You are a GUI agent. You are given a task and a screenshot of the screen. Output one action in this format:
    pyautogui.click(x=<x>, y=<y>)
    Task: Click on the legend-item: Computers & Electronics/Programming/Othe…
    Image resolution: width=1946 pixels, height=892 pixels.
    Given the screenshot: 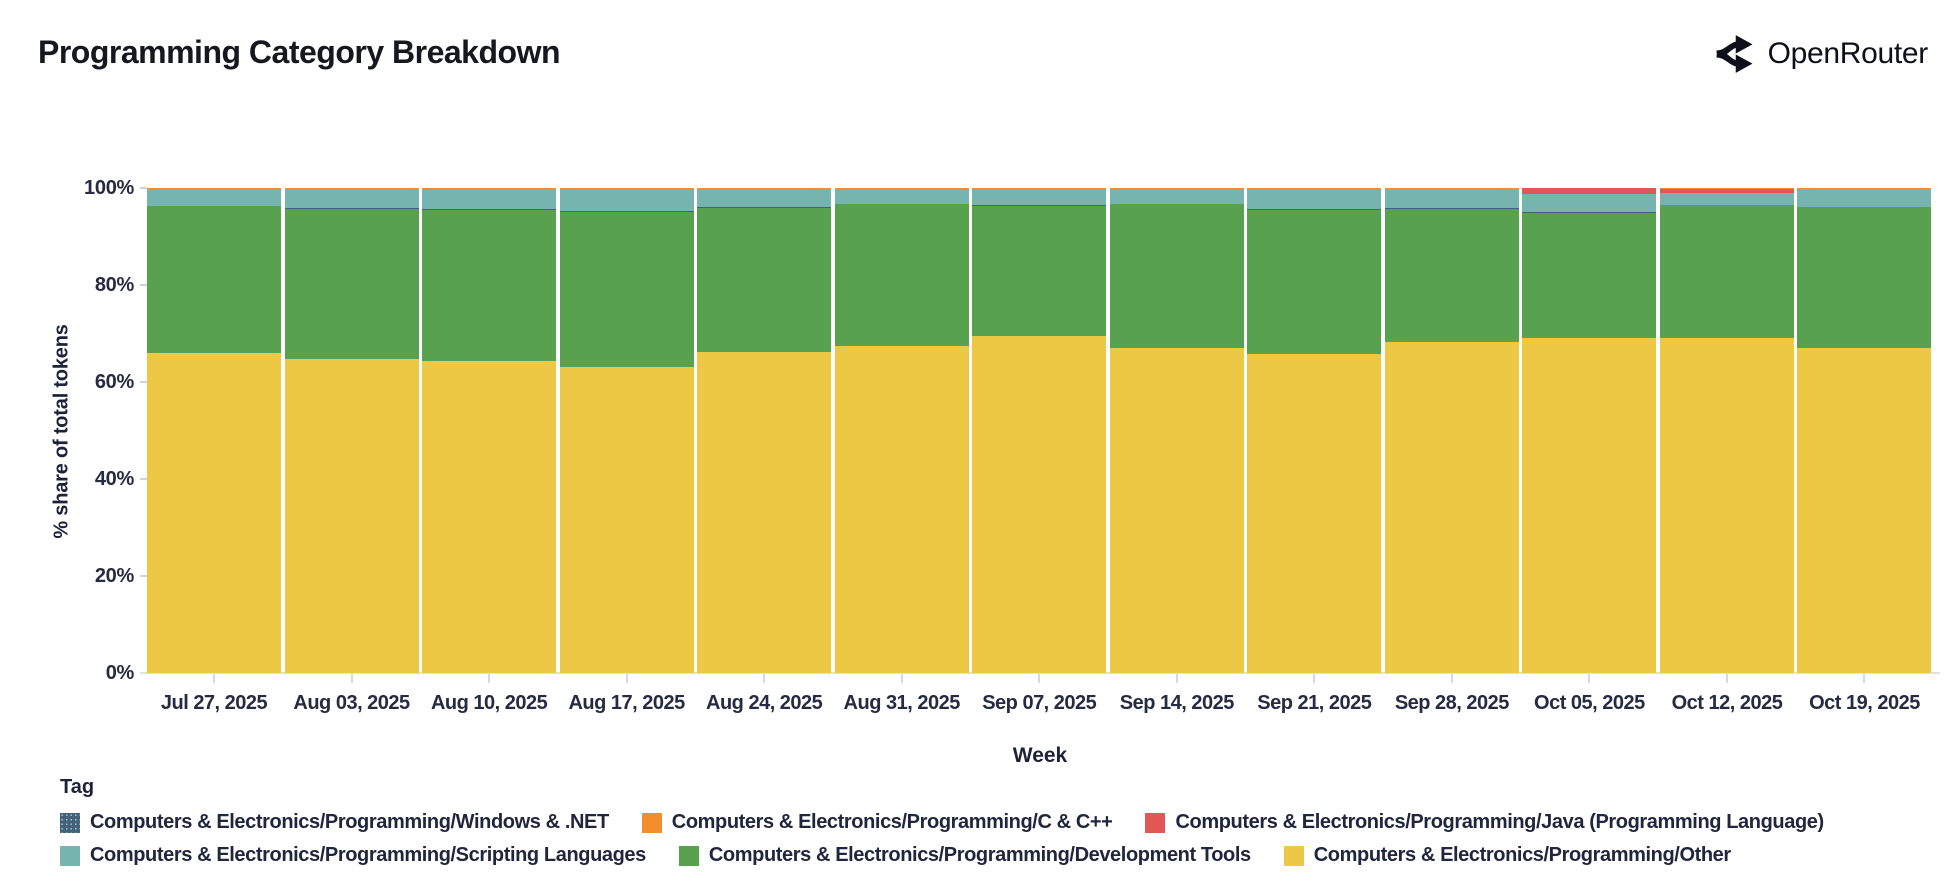 What is the action you would take?
    pyautogui.click(x=1507, y=855)
    